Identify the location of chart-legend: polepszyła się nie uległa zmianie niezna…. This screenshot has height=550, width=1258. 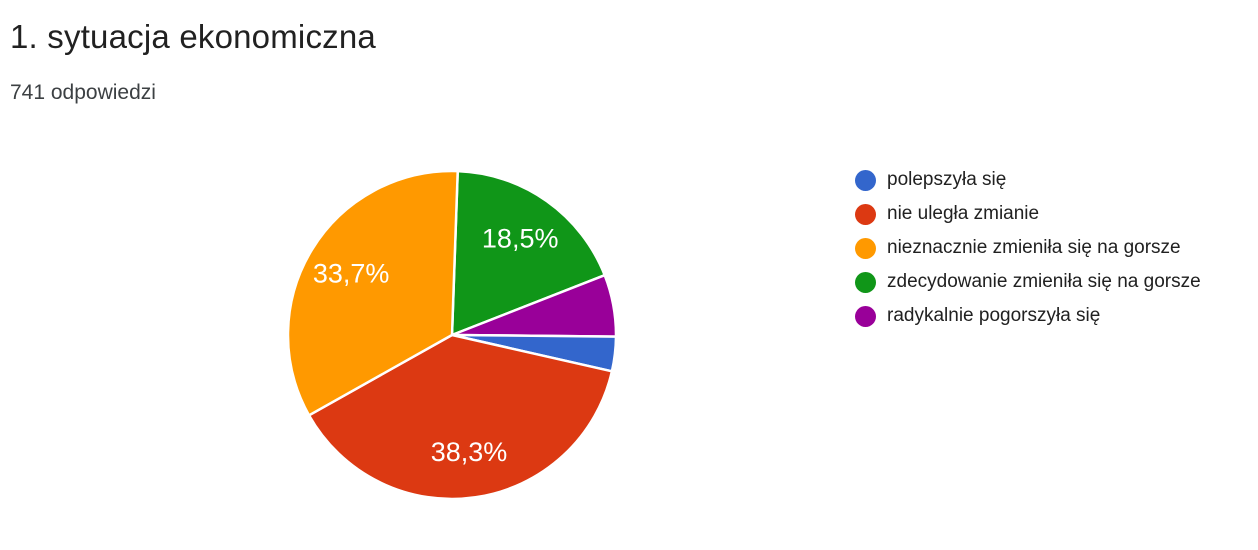
(1028, 248).